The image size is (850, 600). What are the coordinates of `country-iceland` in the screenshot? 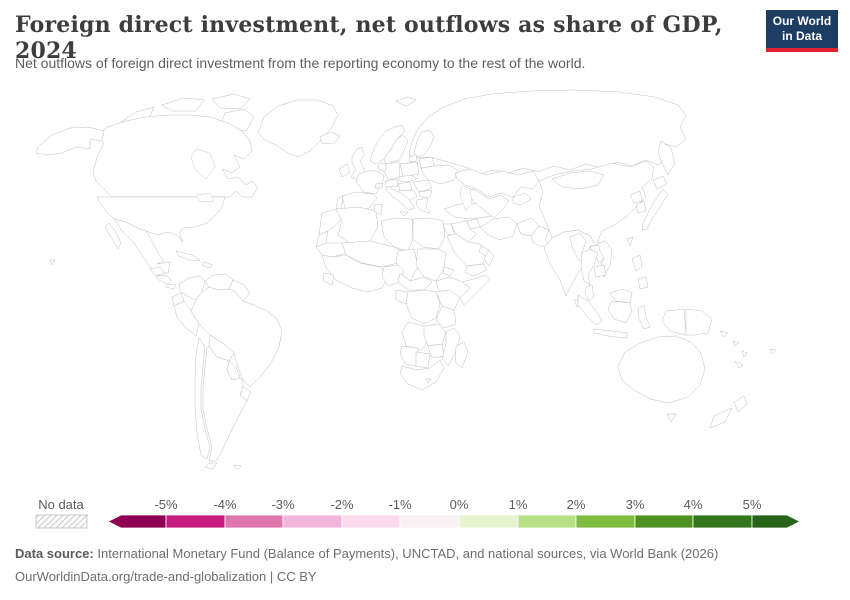 It's located at (330, 138).